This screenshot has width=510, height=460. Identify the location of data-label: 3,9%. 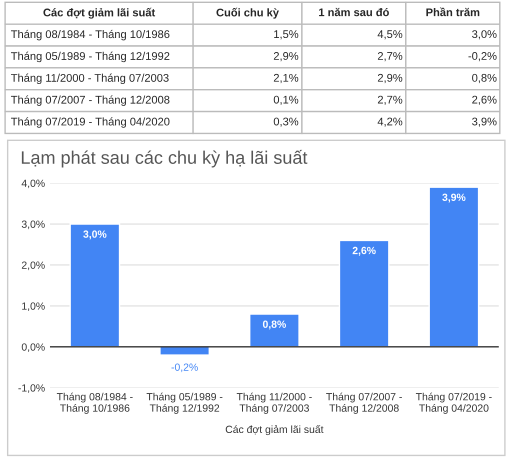
(454, 198).